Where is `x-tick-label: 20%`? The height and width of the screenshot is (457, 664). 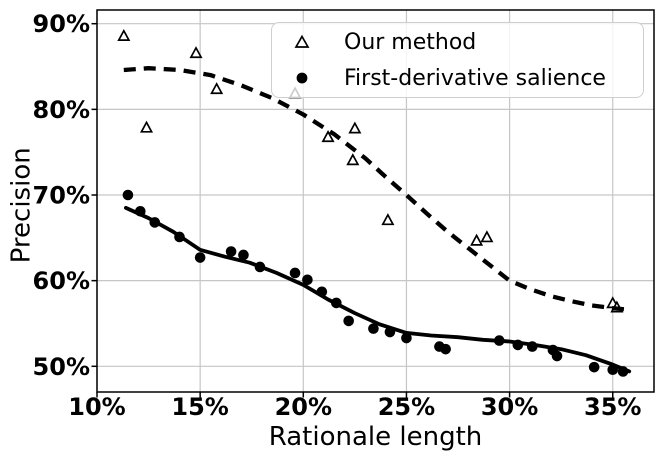
x-tick-label: 20% is located at coordinates (303, 407).